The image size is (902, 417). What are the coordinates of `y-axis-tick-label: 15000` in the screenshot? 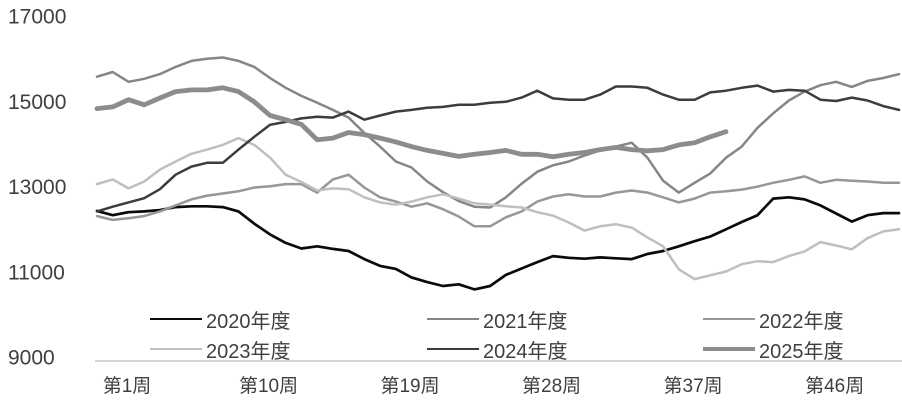 It's located at (37, 102).